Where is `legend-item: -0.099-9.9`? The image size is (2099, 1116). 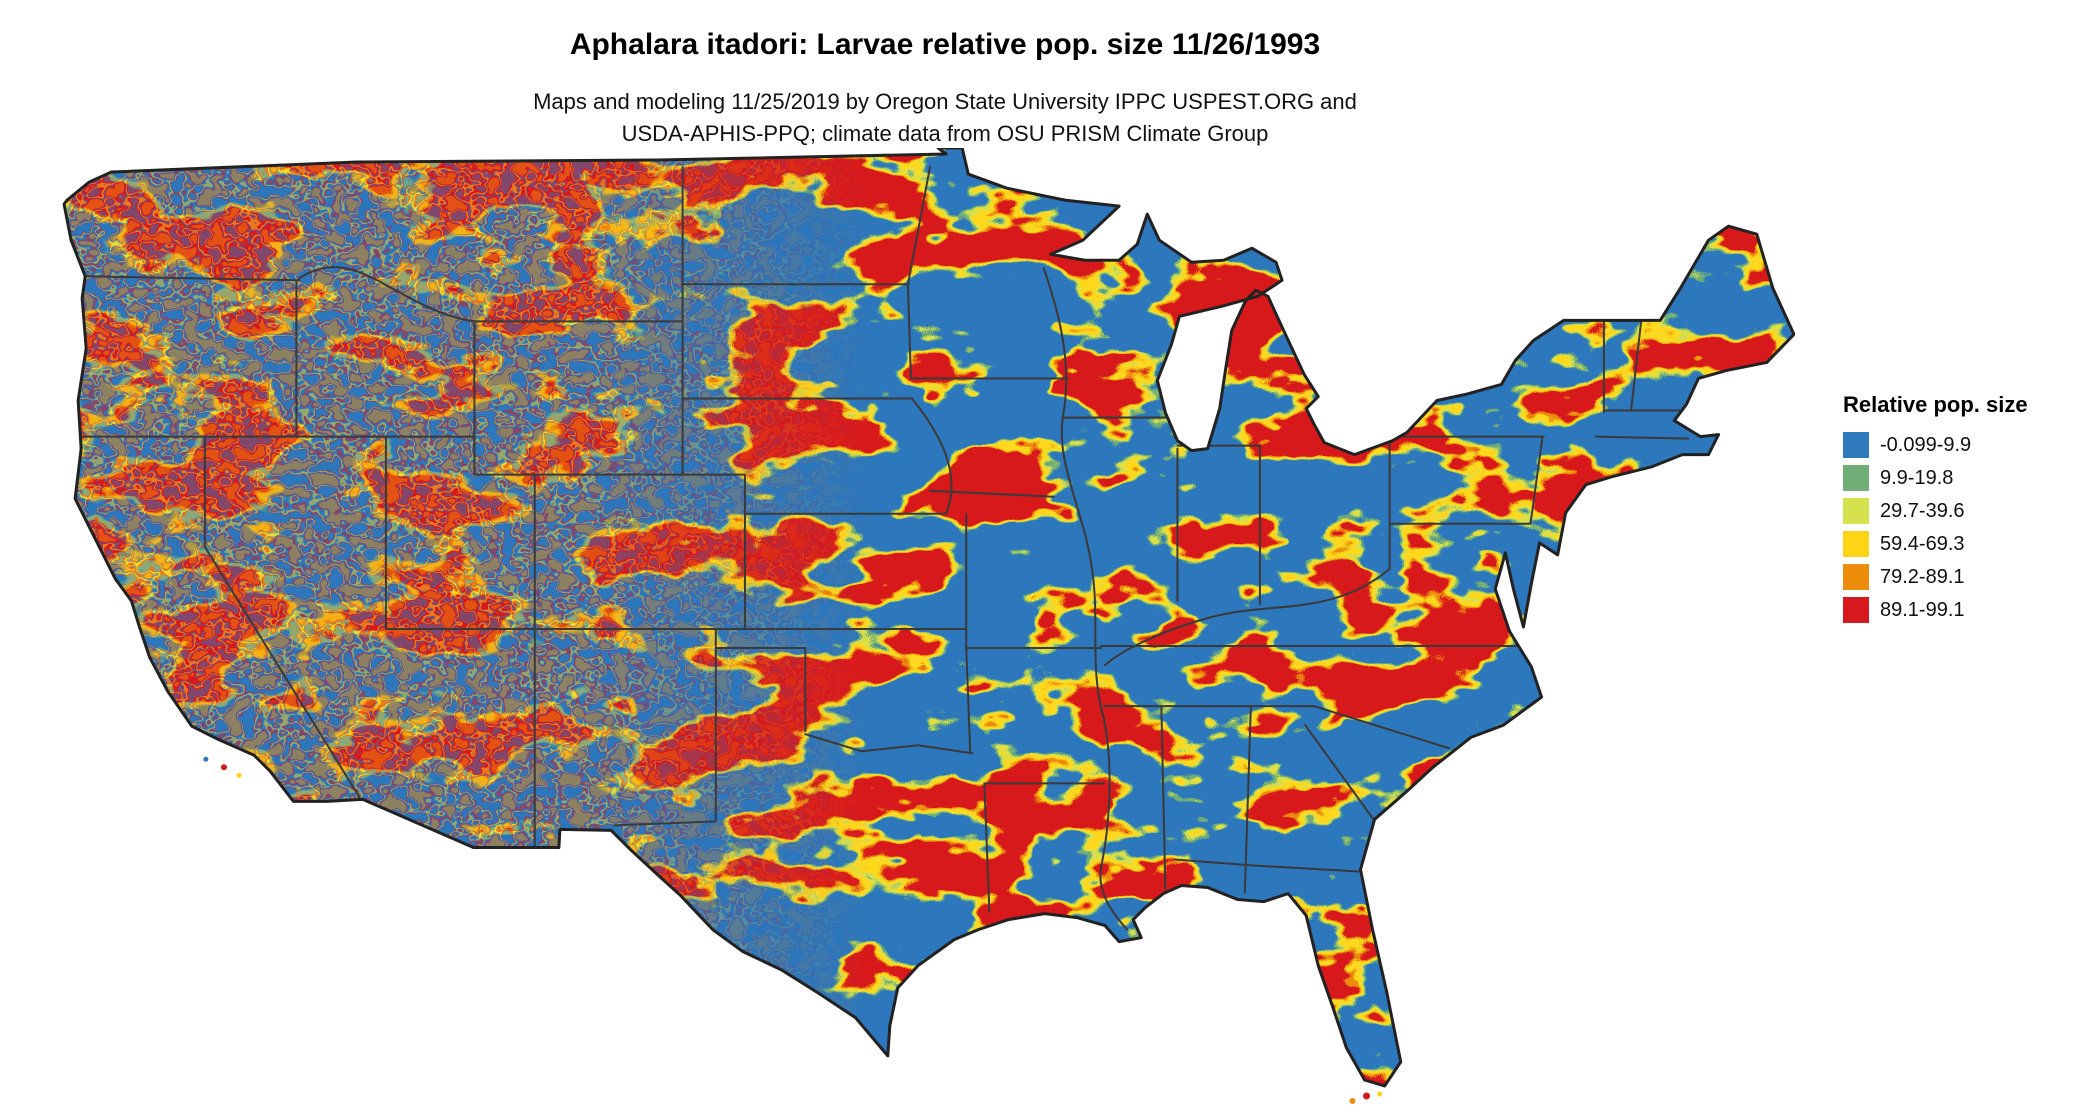
legend-item: -0.099-9.9 is located at coordinates (1968, 445).